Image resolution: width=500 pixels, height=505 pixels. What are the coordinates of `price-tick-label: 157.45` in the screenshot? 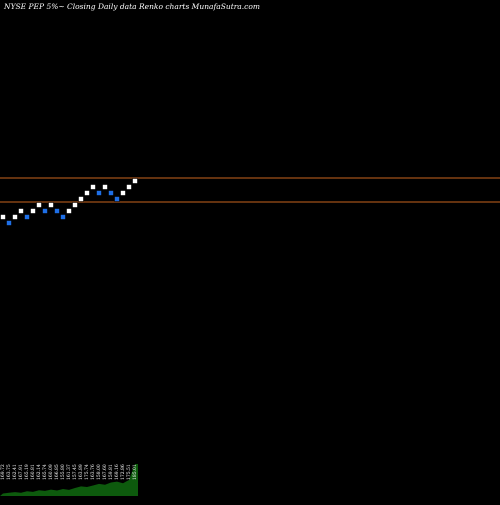 It's located at (75, 472).